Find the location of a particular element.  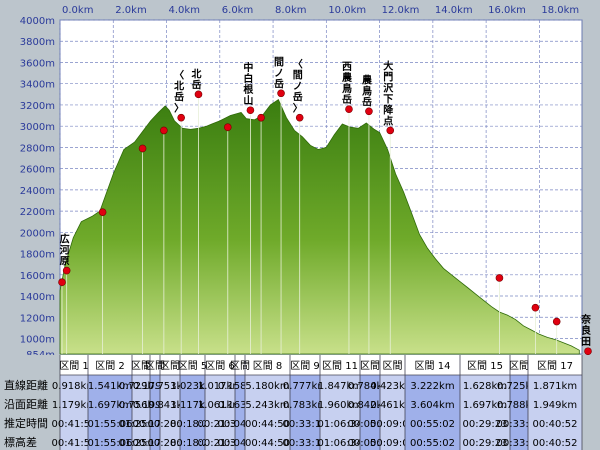

y-tick-label: 3000m is located at coordinates (37, 127).